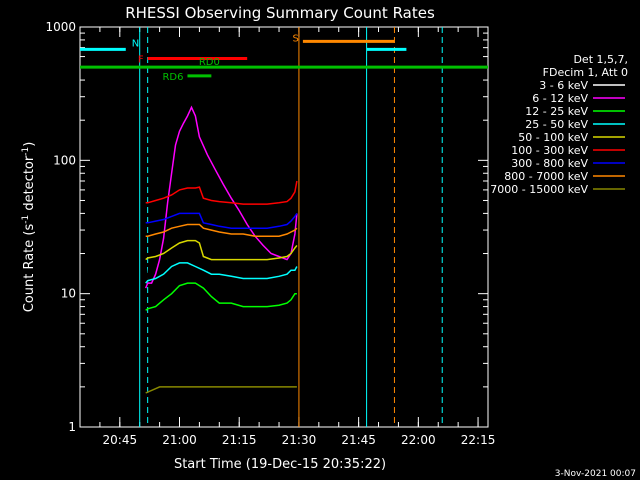  I want to click on y-tick-label: 100, so click(64, 160).